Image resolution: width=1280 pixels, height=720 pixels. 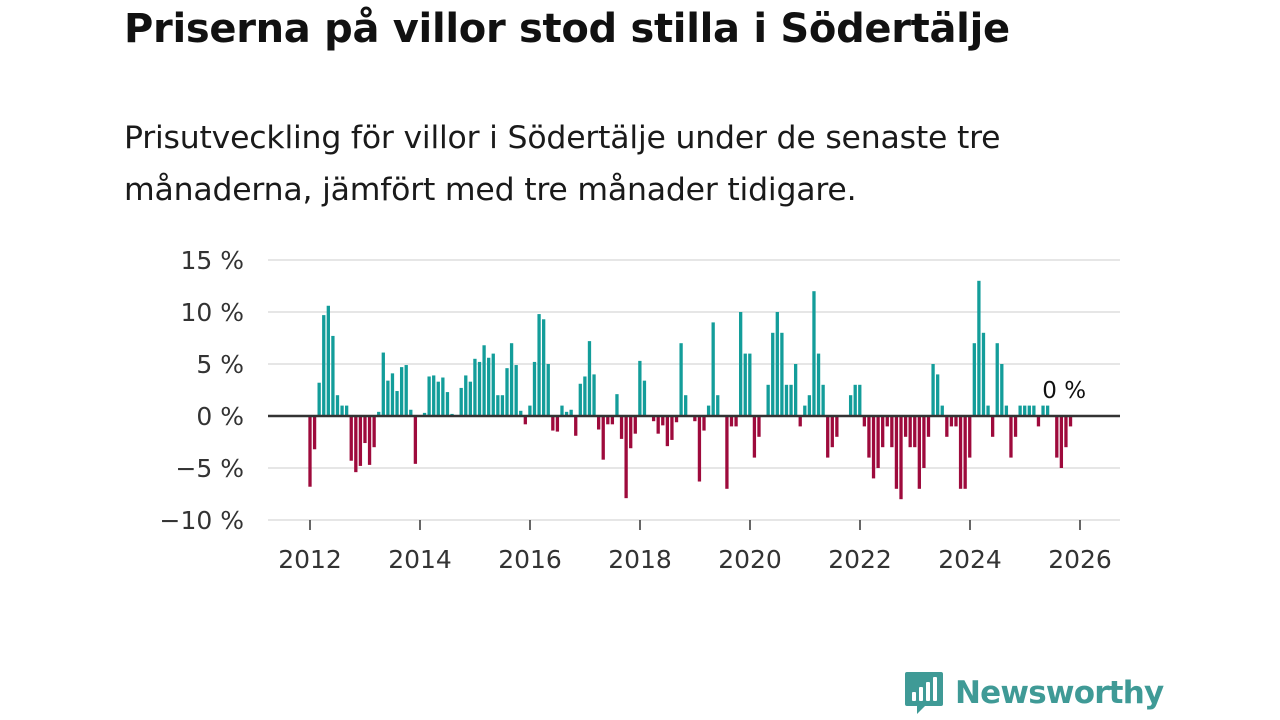 What do you see at coordinates (220, 364) in the screenshot?
I see `y-tick-label: 5 %` at bounding box center [220, 364].